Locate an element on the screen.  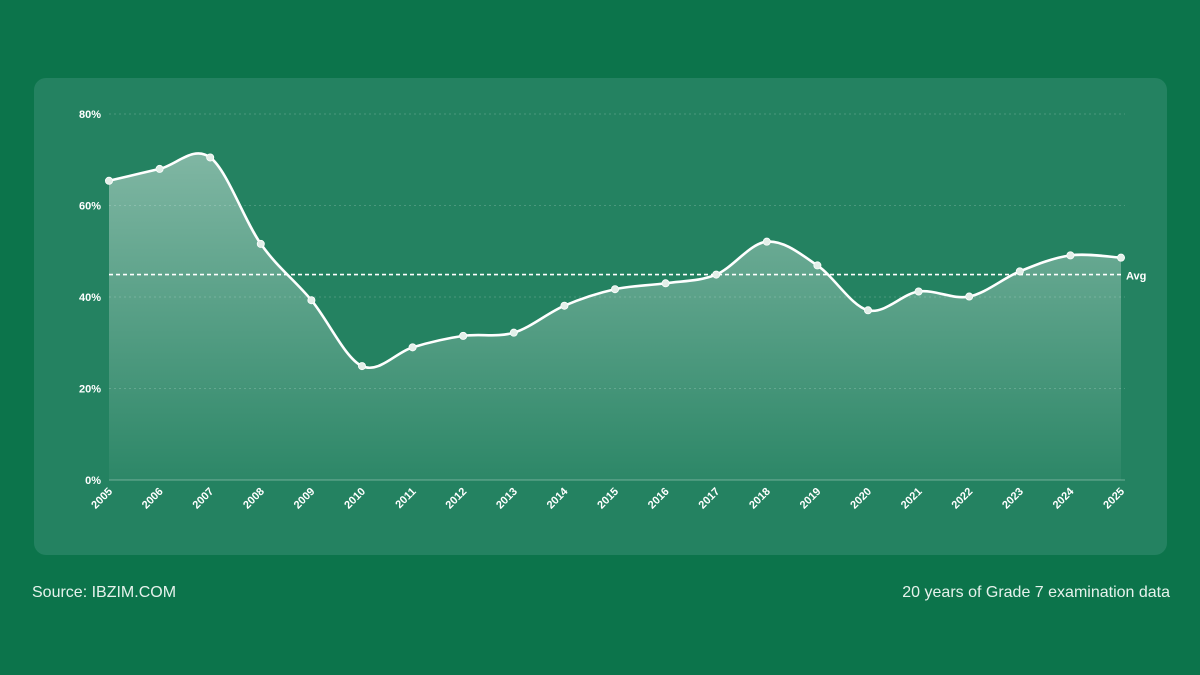
chart-caption: 20 years of Grade 7 examination data is located at coordinates (1036, 592).